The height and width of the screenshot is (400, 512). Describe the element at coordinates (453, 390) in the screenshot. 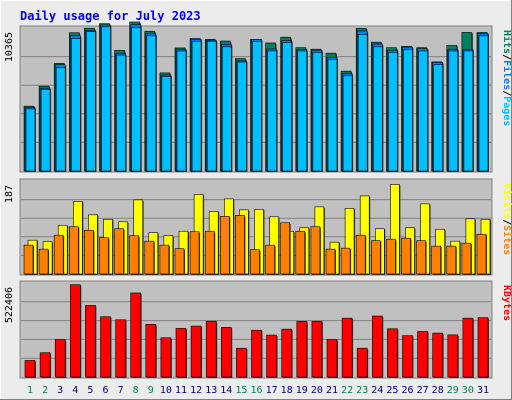

I see `day-label: 29` at that location.